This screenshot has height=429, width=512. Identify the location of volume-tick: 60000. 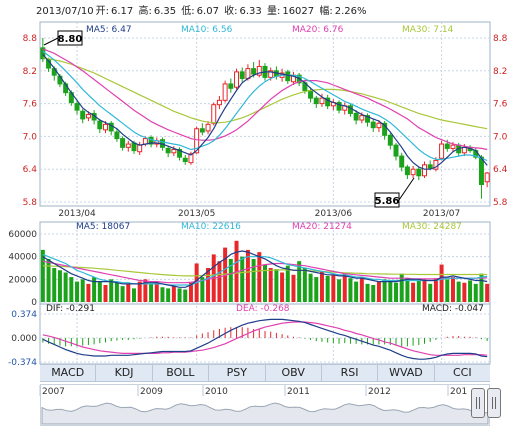
(22, 235).